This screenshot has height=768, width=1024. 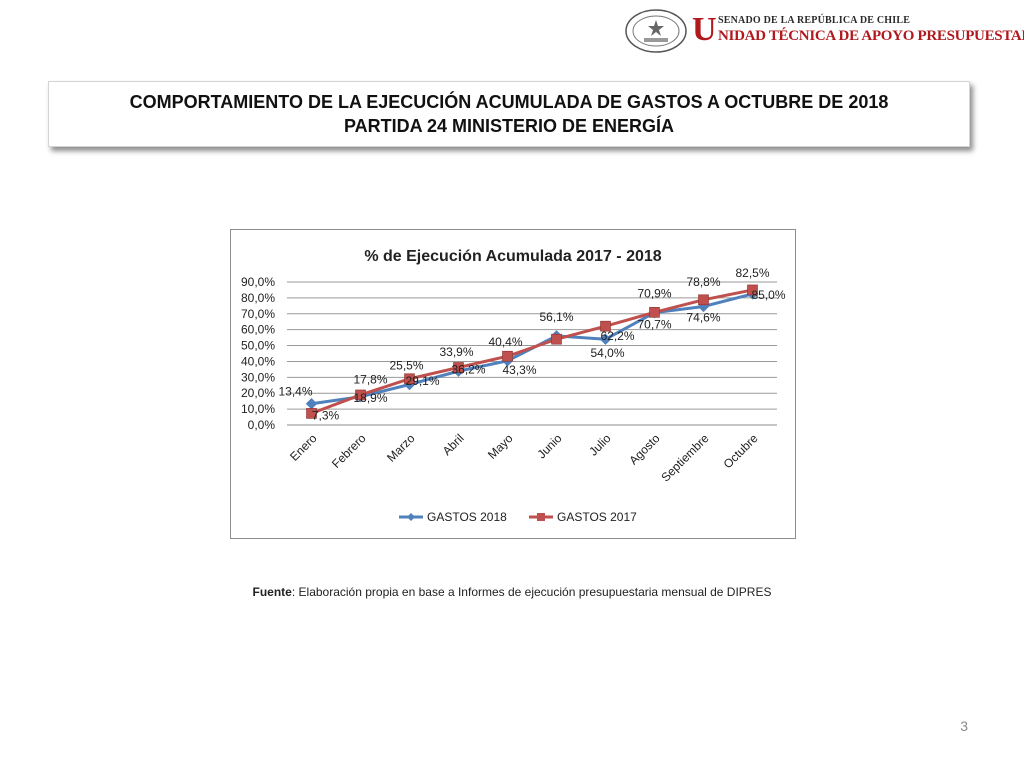 What do you see at coordinates (370, 398) in the screenshot?
I see `data-label-gastos-2017: 18,9%` at bounding box center [370, 398].